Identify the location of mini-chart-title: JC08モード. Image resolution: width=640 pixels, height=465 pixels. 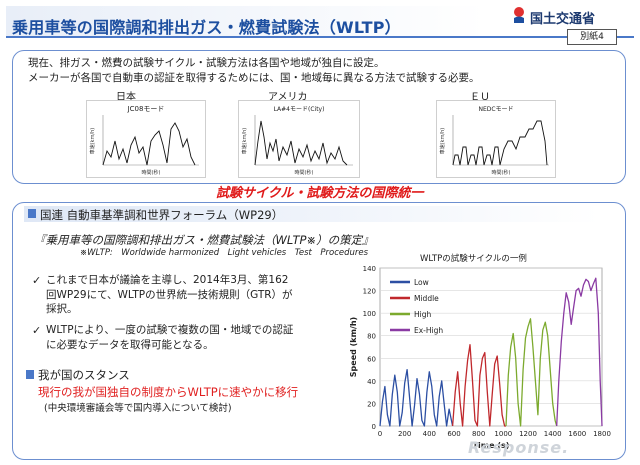
(146, 109).